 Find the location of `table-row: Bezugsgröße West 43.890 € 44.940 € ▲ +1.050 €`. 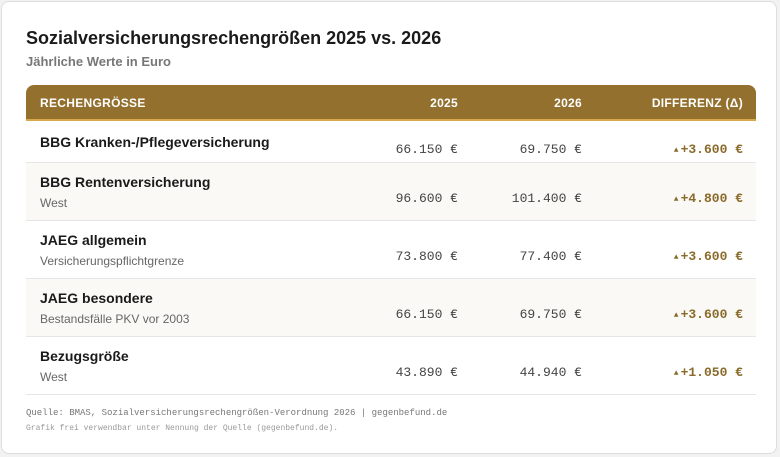

table-row: Bezugsgröße West 43.890 € 44.940 € ▲ +1.050 € is located at coordinates (391, 366).